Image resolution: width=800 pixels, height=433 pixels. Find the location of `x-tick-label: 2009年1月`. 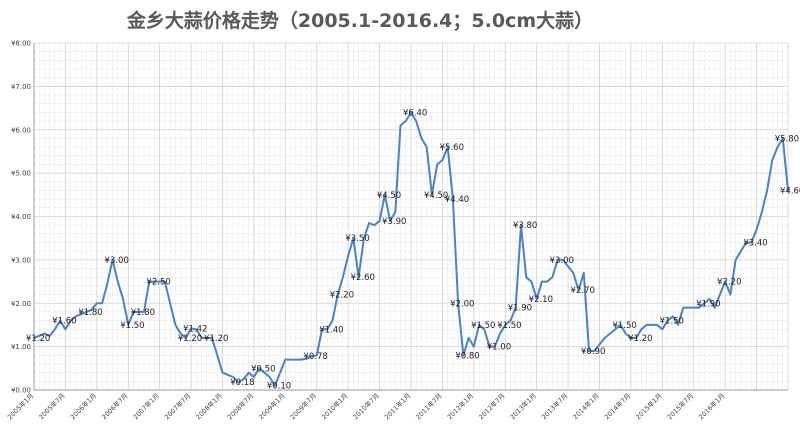

x-tick-label: 2009年1月 is located at coordinates (272, 406).